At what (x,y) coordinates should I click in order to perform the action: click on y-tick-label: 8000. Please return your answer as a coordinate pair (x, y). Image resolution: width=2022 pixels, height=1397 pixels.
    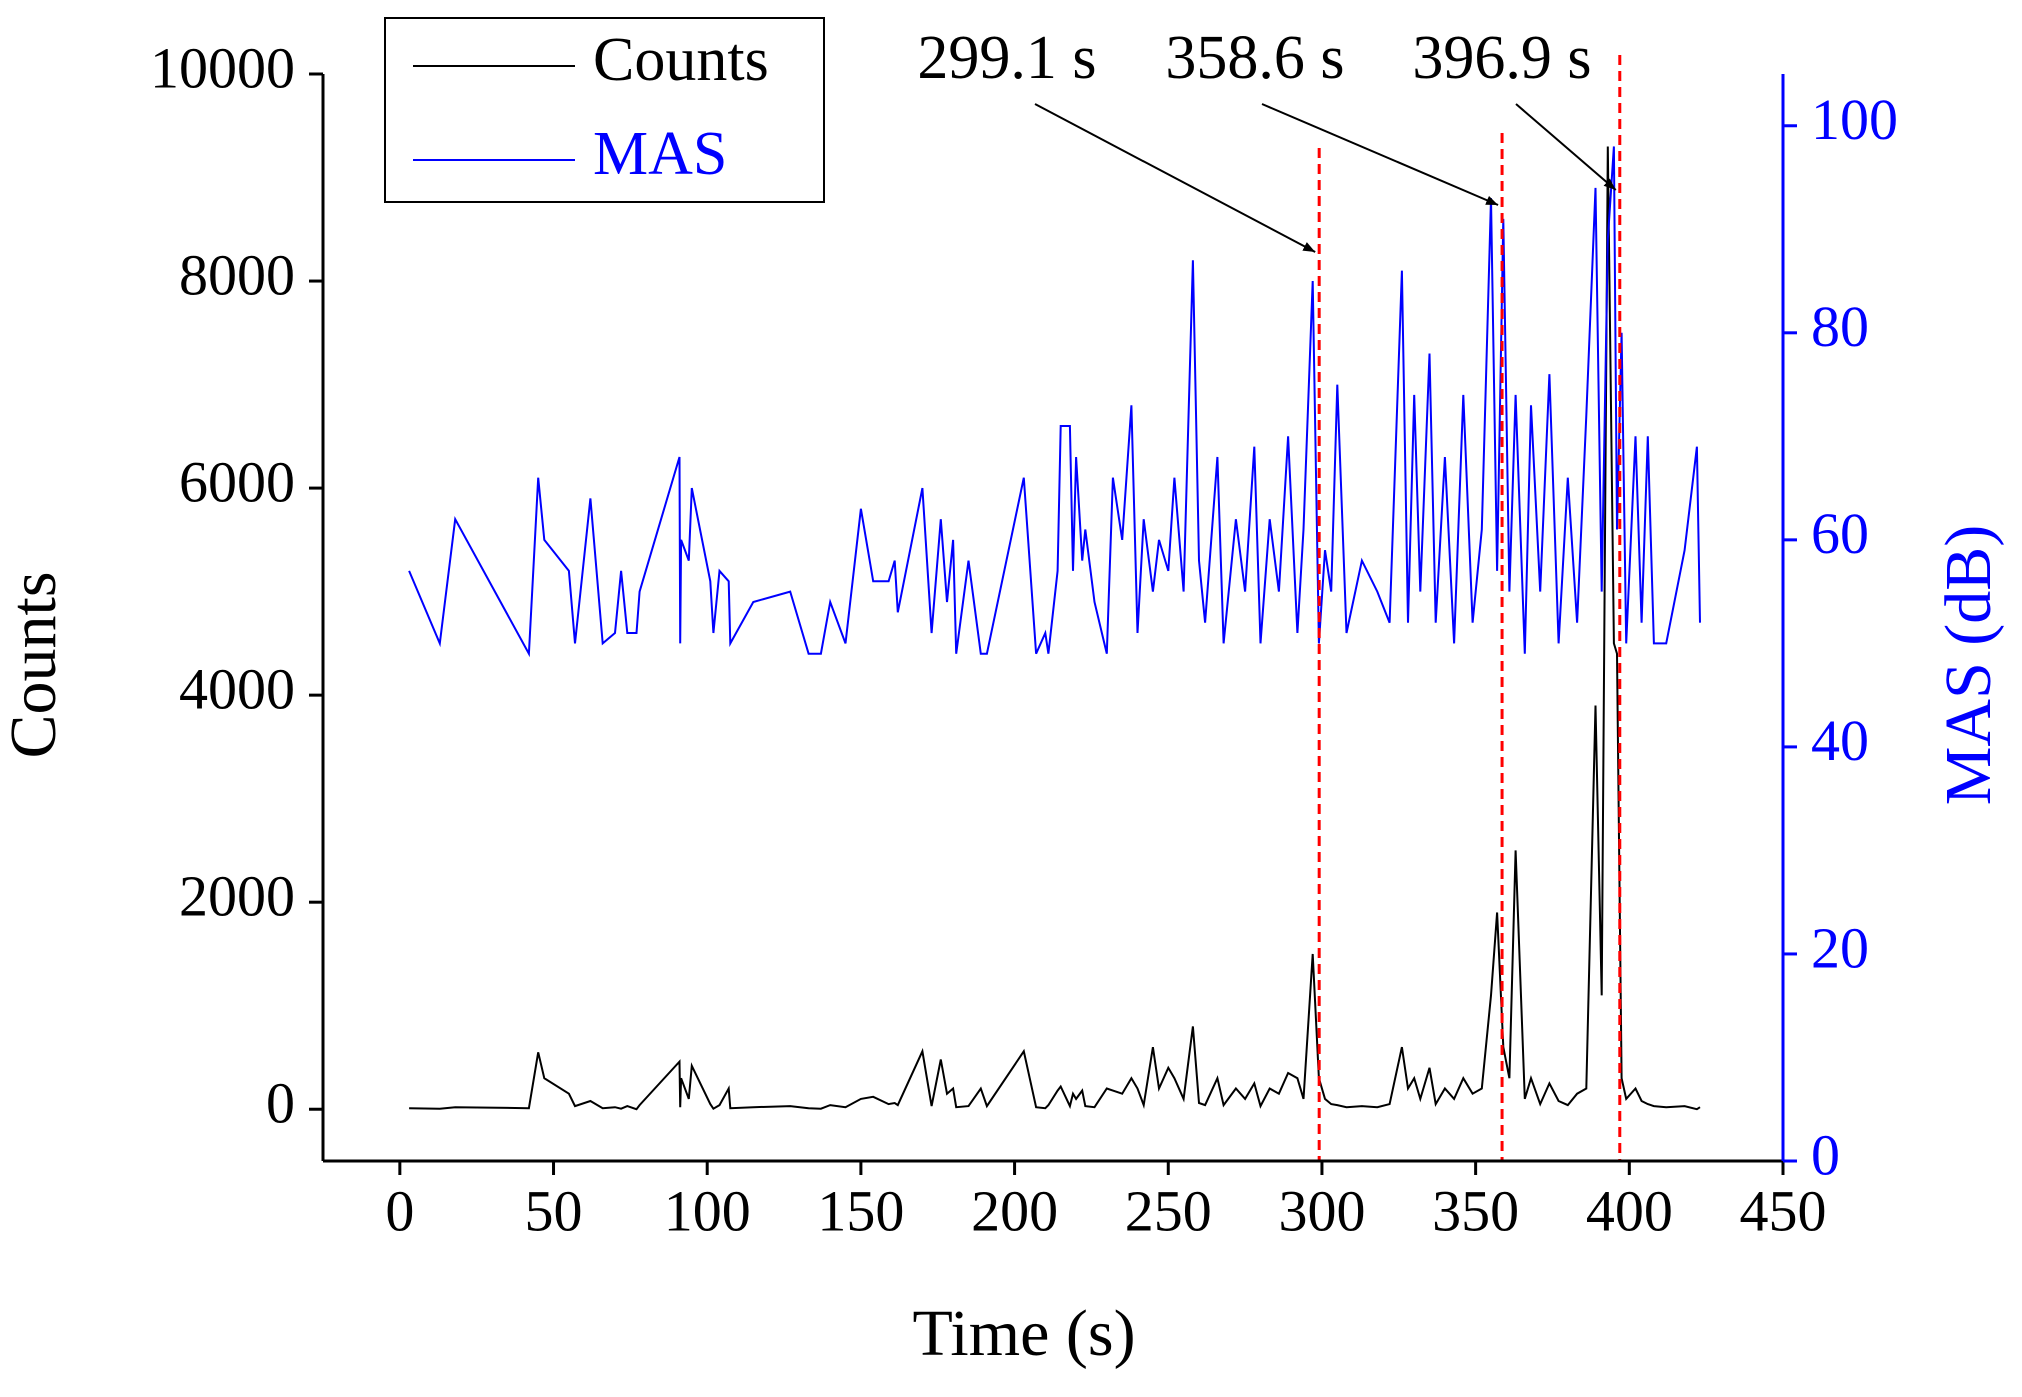
    Looking at the image, I should click on (237, 274).